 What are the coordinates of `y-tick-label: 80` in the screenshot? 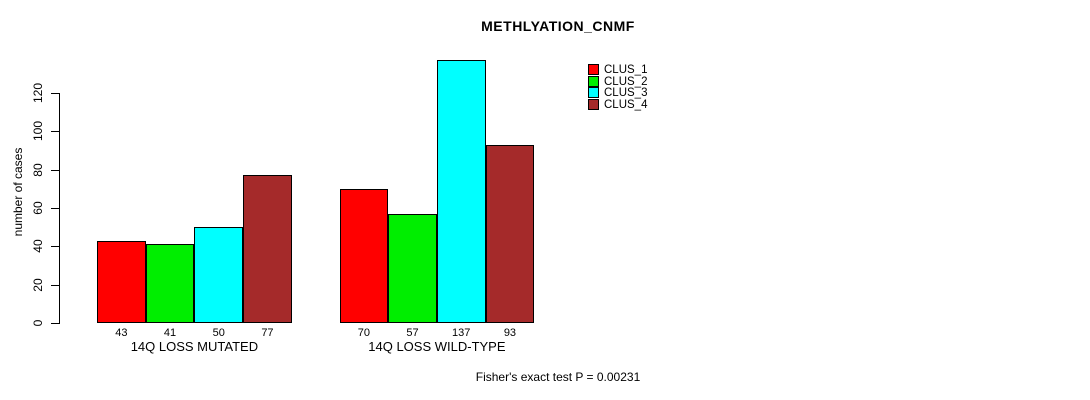 It's located at (38, 169).